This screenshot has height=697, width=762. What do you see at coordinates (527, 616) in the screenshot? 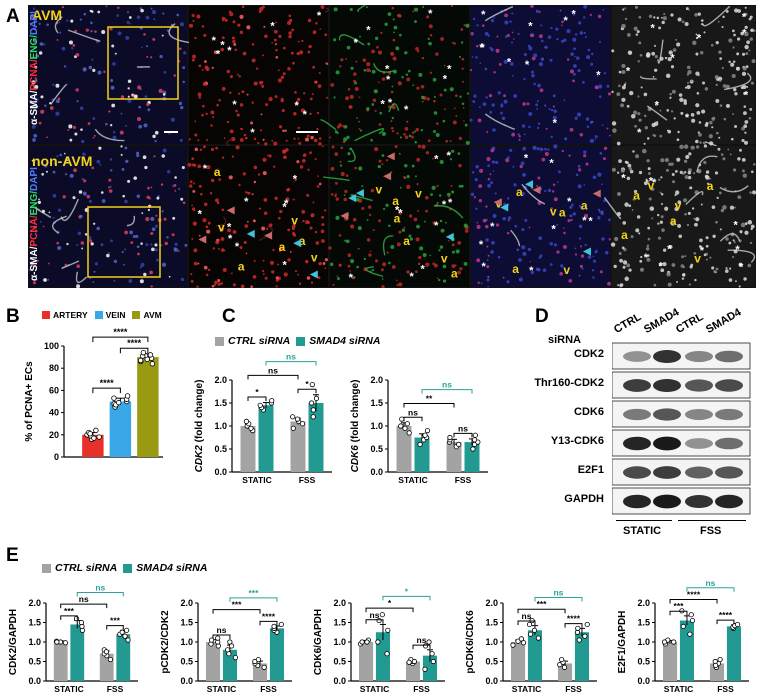
I see `sig-label: ns` at bounding box center [527, 616].